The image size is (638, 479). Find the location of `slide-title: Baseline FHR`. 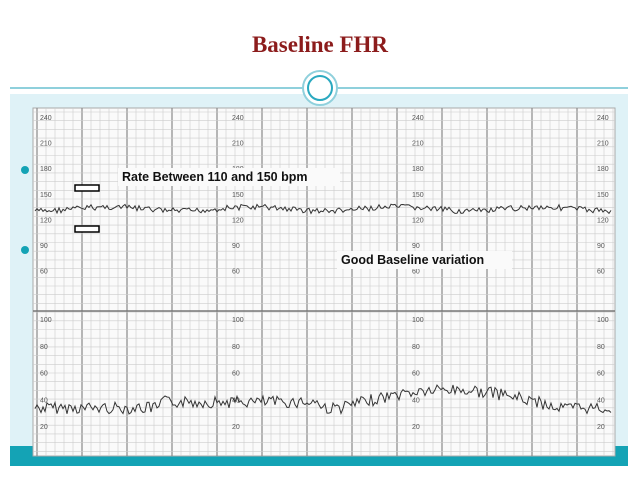

slide-title: Baseline FHR is located at coordinates (320, 44).